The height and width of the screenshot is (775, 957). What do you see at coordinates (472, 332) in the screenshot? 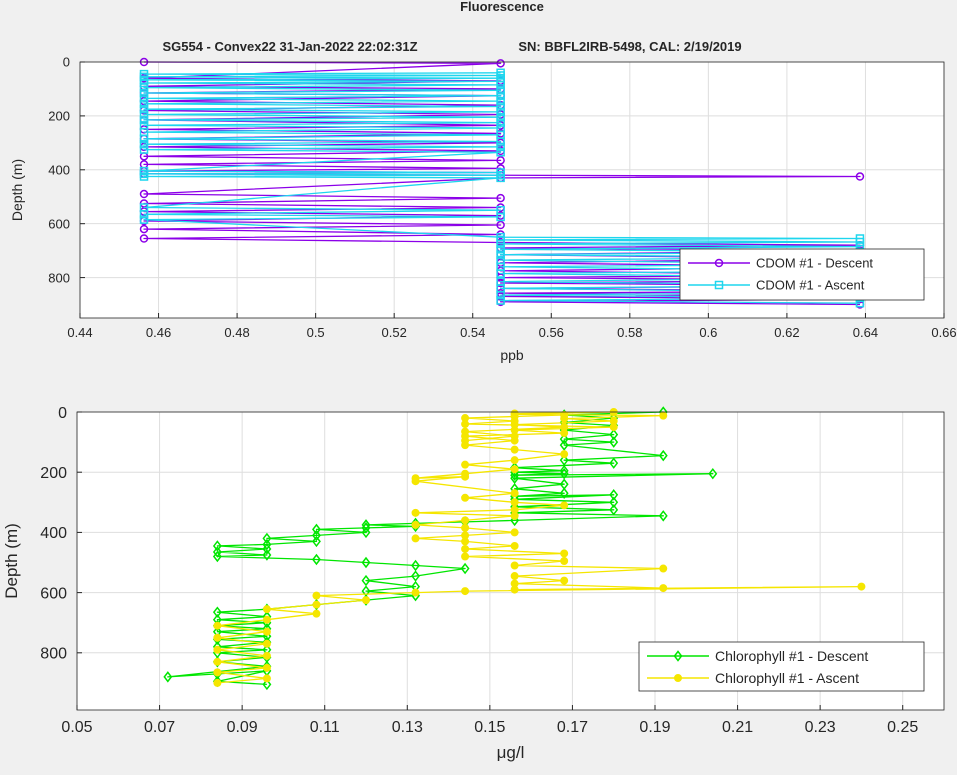
I see `x-tick-label: 0.54` at bounding box center [472, 332].